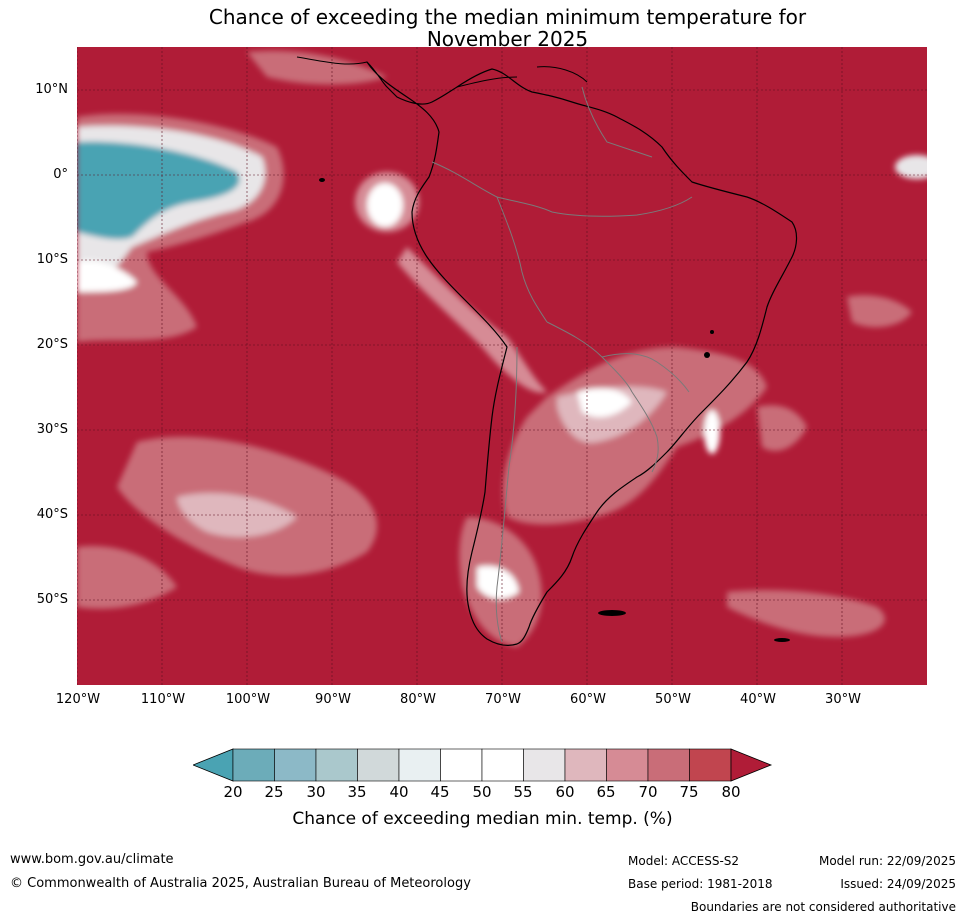  I want to click on lon-label-110w: 110°W, so click(163, 699).